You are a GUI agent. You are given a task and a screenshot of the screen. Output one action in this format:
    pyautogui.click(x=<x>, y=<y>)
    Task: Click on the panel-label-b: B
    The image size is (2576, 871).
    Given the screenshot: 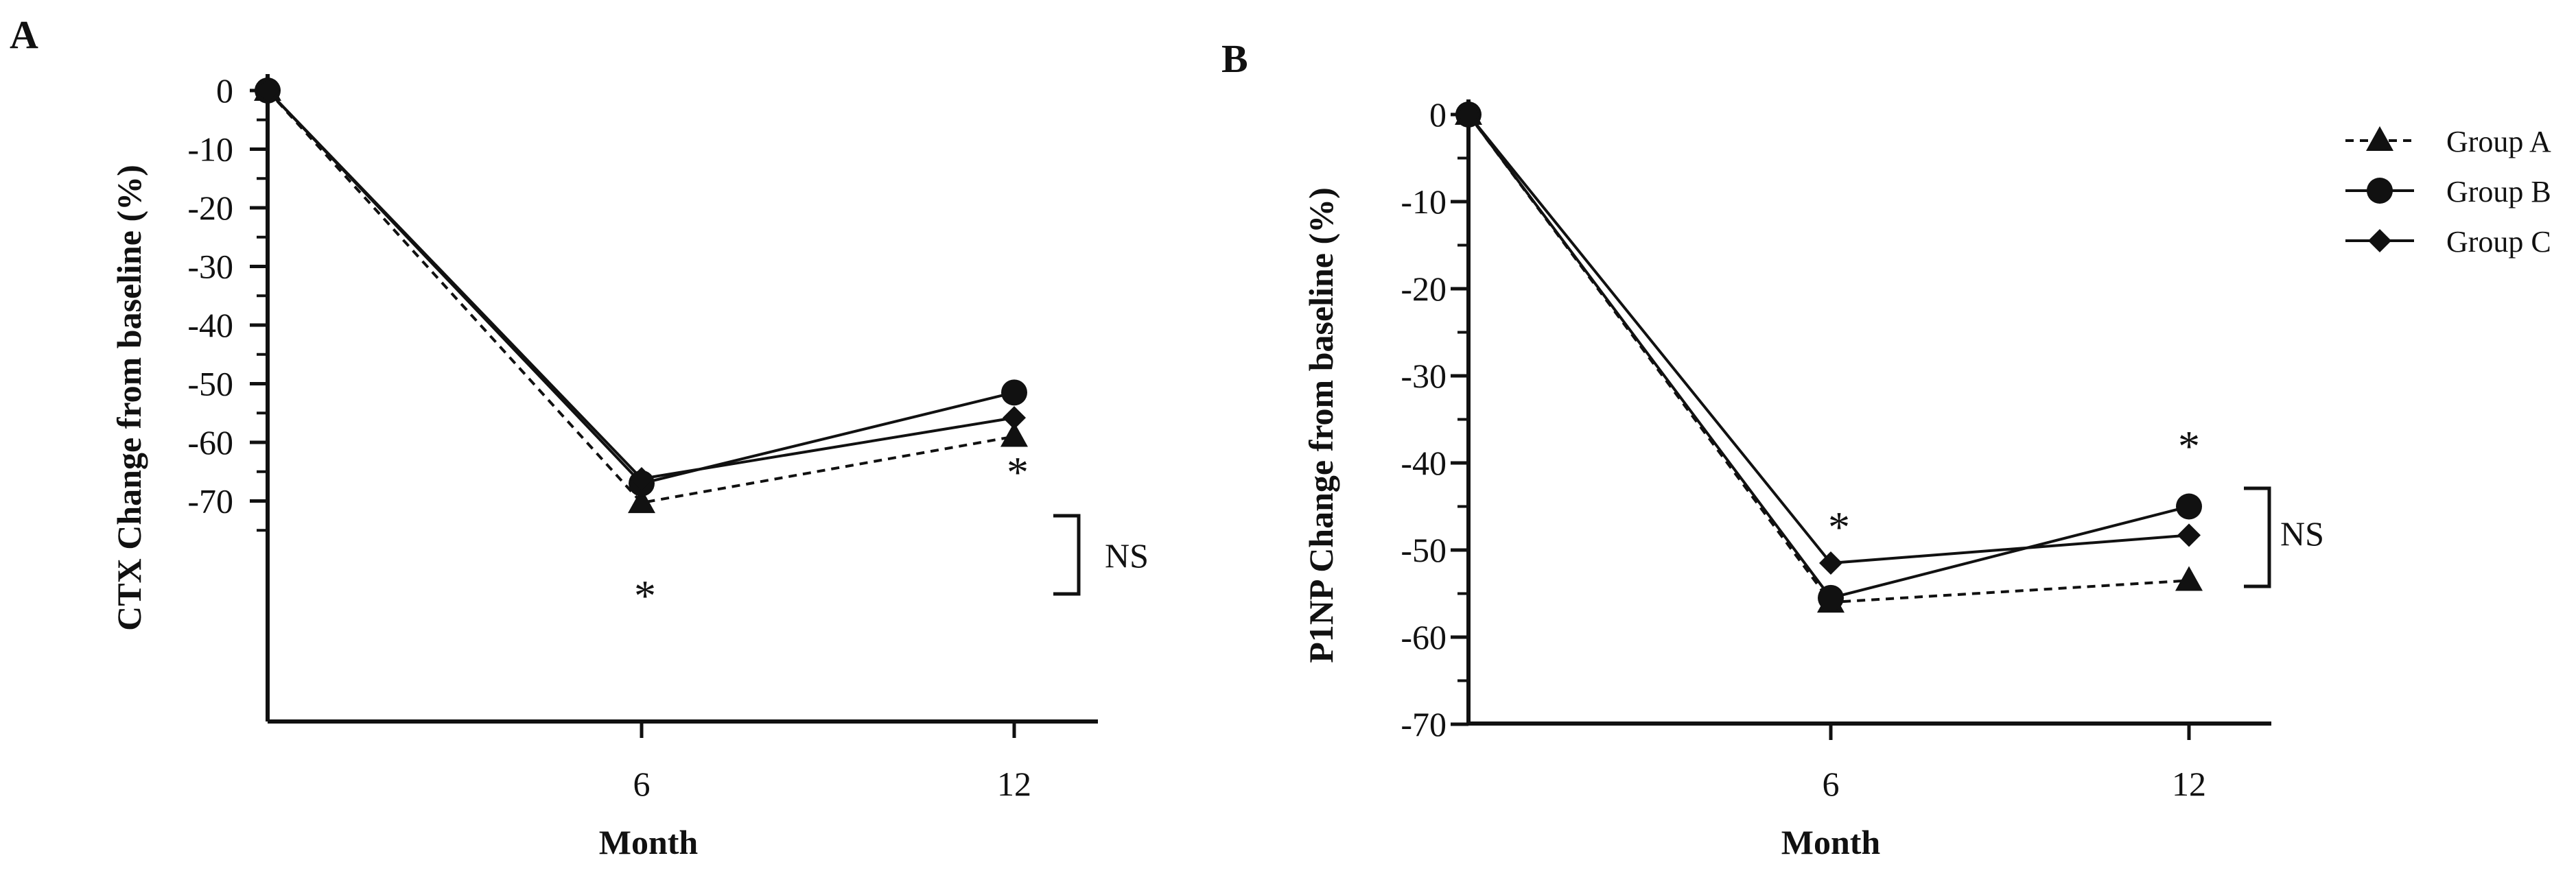 What is the action you would take?
    pyautogui.click(x=1234, y=59)
    